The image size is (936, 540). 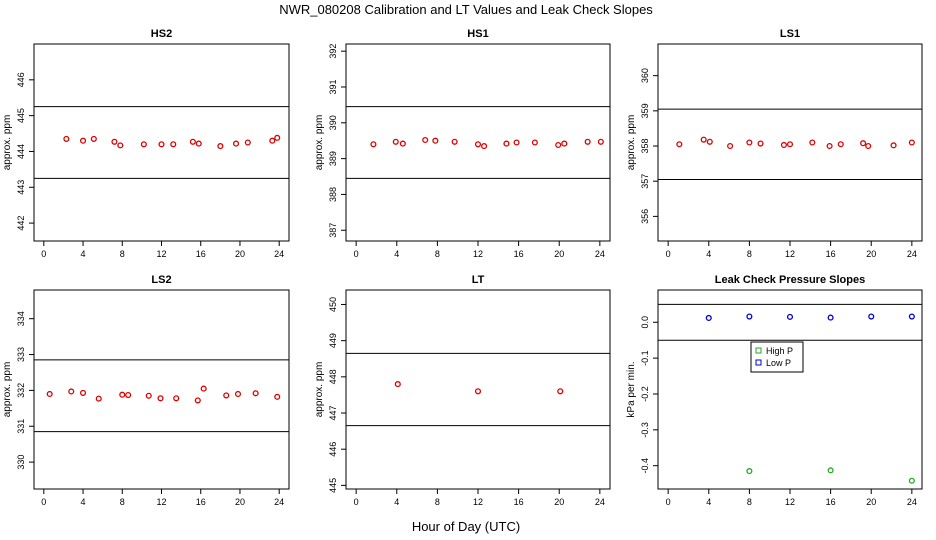 I want to click on figure-xlabel: Hour of Day (UTC), so click(x=466, y=526).